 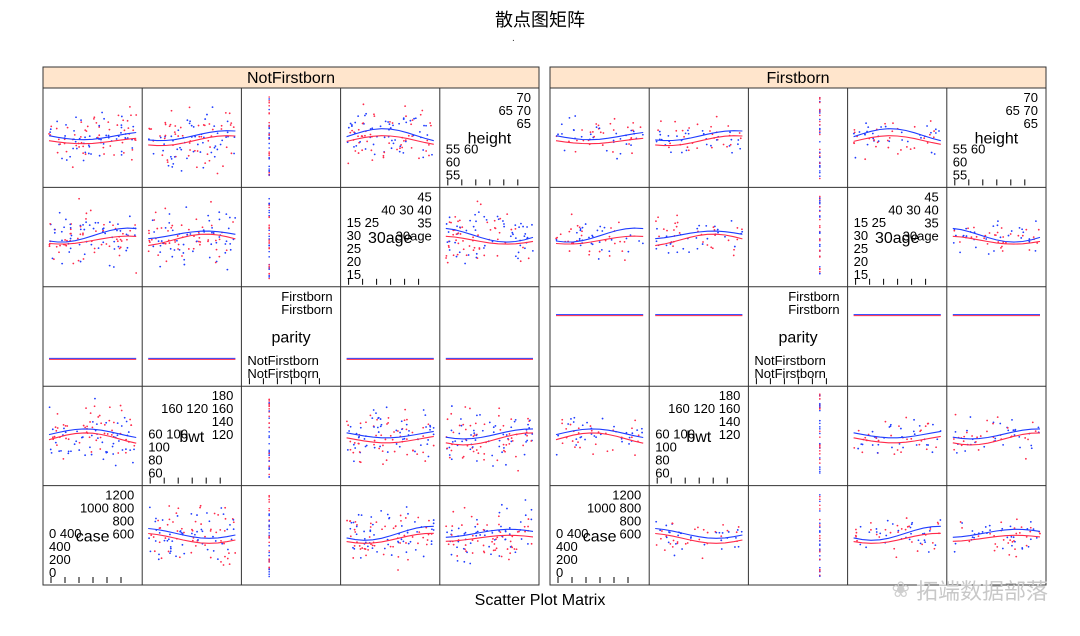 What do you see at coordinates (155, 473) in the screenshot?
I see `diagonal-tick-label: 60` at bounding box center [155, 473].